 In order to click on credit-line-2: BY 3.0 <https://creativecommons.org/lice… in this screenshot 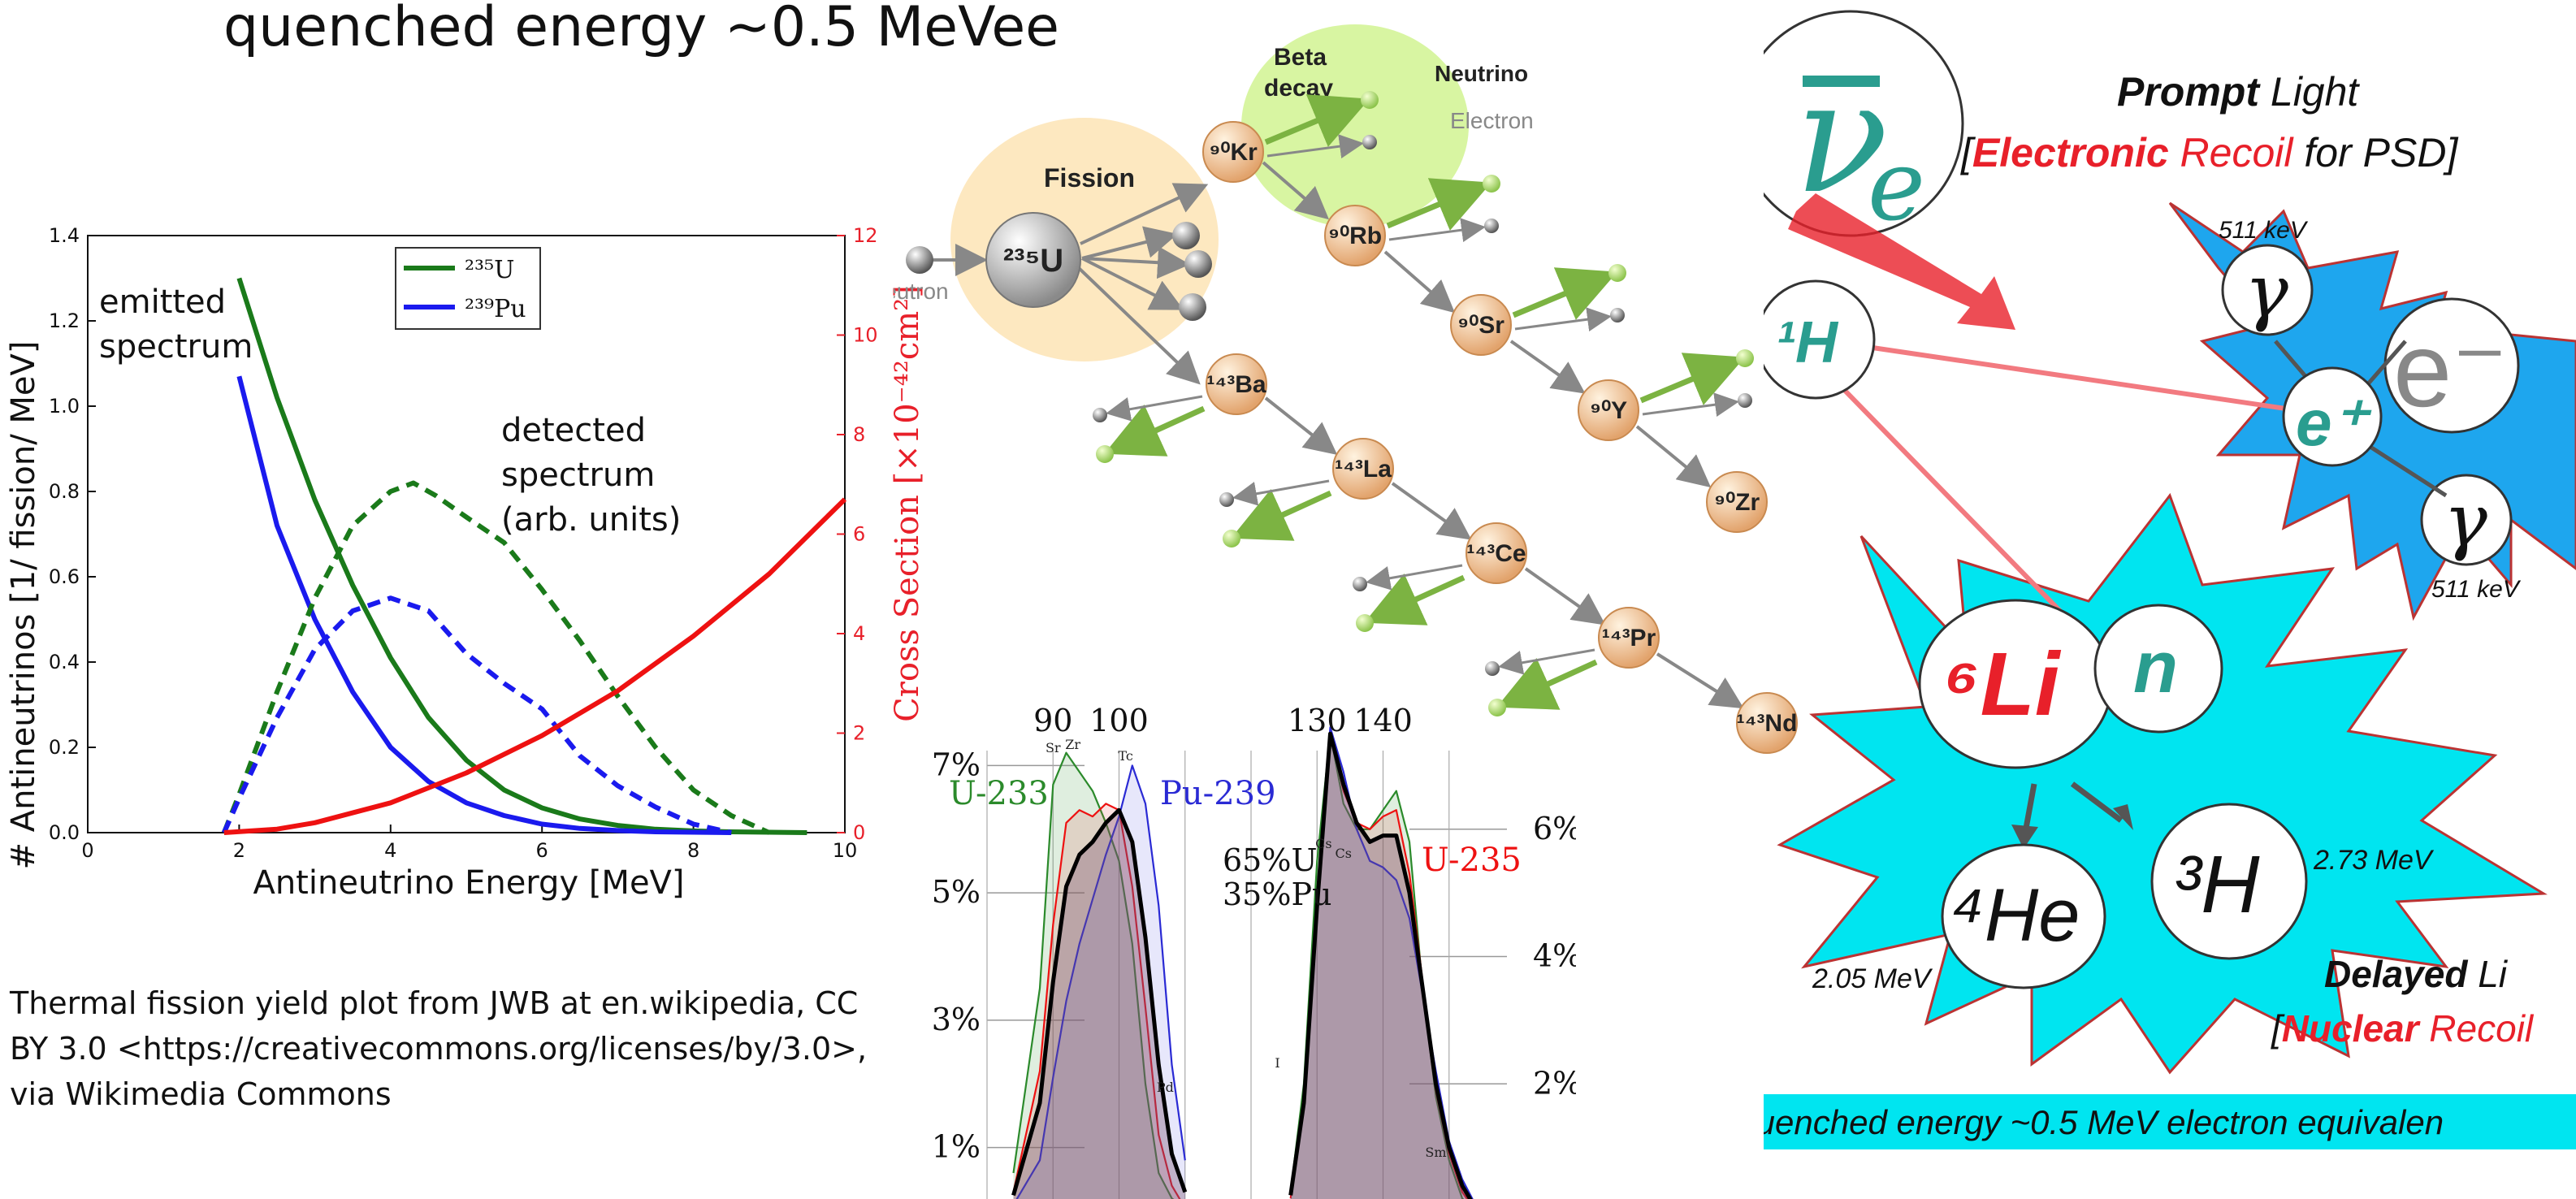, I will do `click(439, 1049)`.